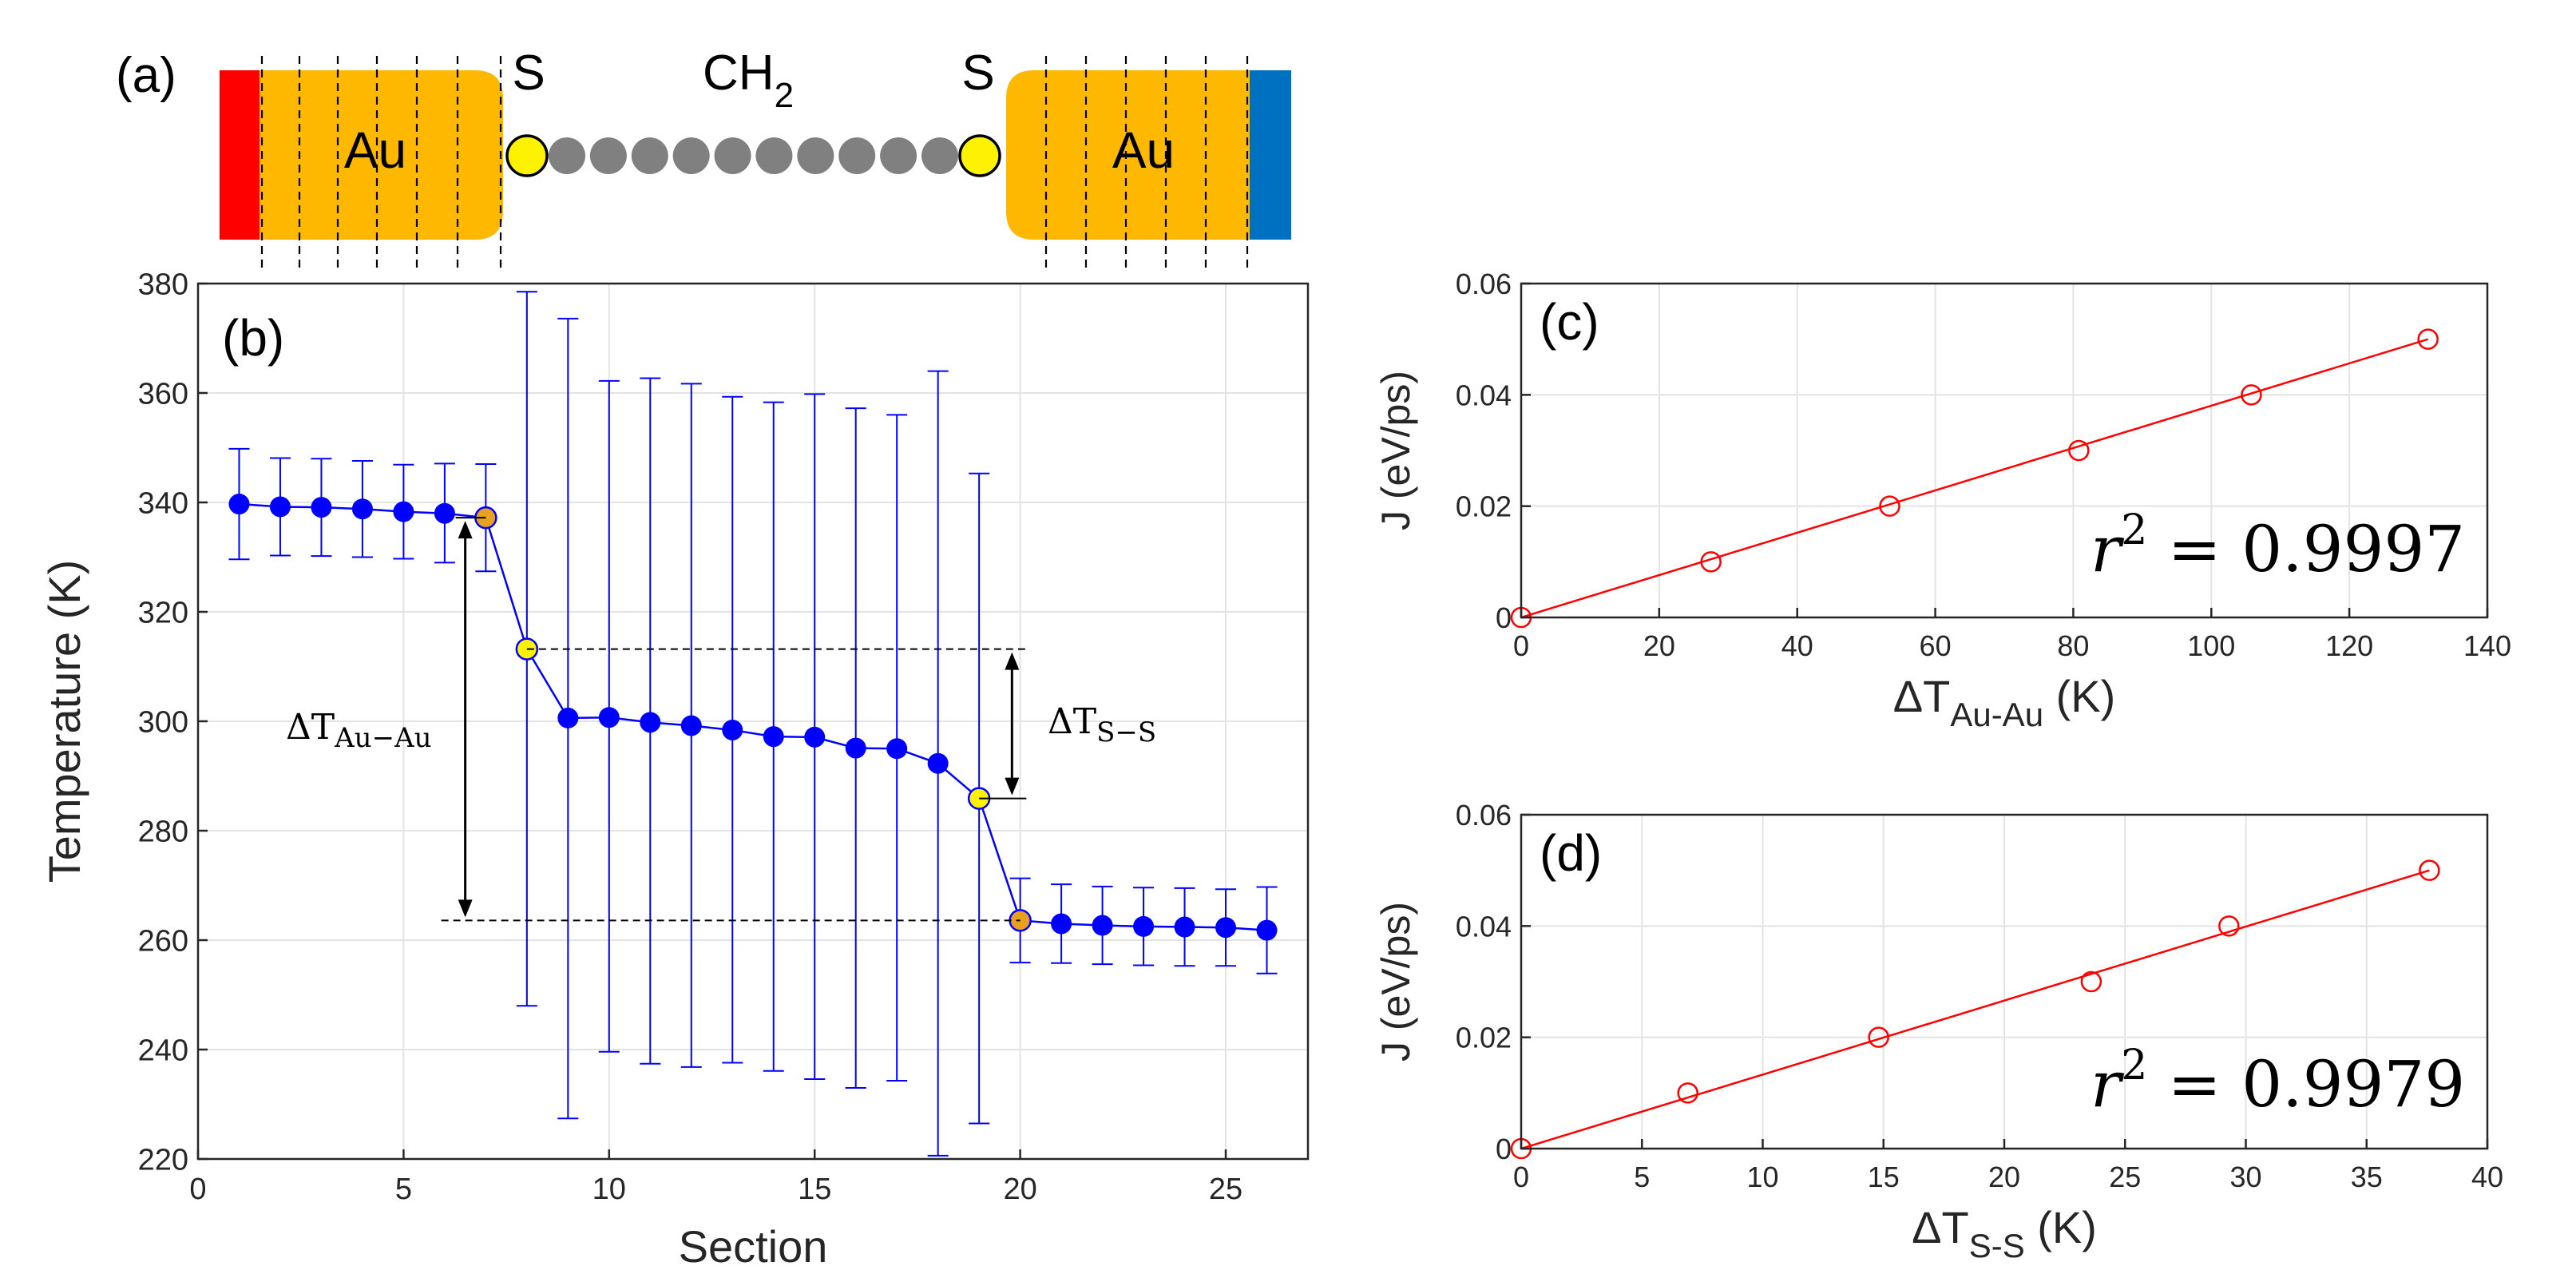  I want to click on y-tick-label: 320, so click(163, 613).